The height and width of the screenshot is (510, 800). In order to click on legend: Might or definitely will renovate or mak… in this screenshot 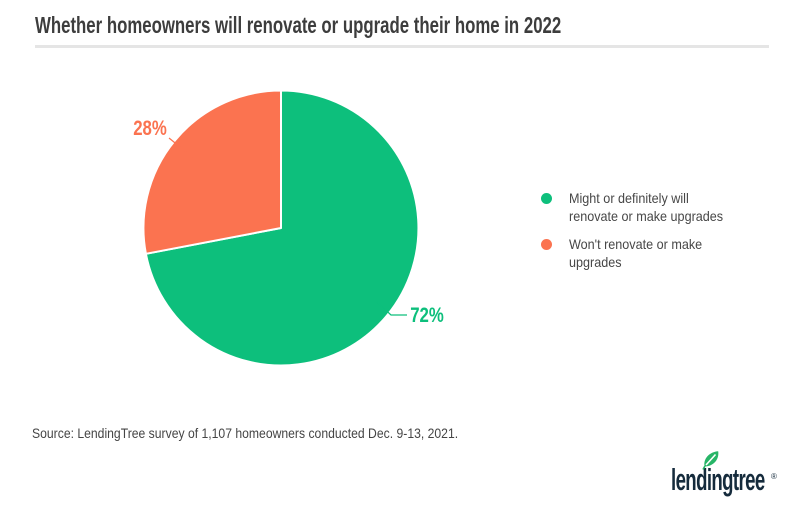, I will do `click(640, 230)`.